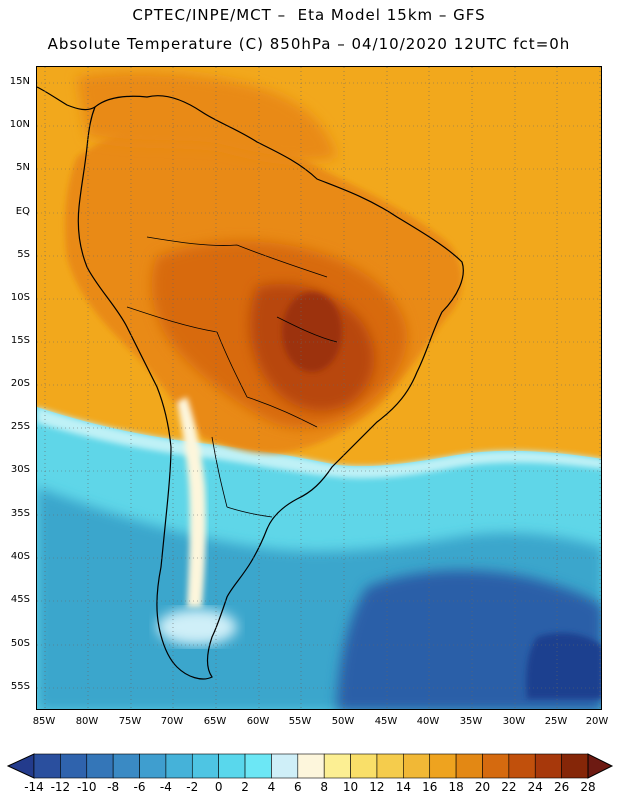 Image resolution: width=618 pixels, height=800 pixels. Describe the element at coordinates (271, 787) in the screenshot. I see `legend-label: 4` at that location.